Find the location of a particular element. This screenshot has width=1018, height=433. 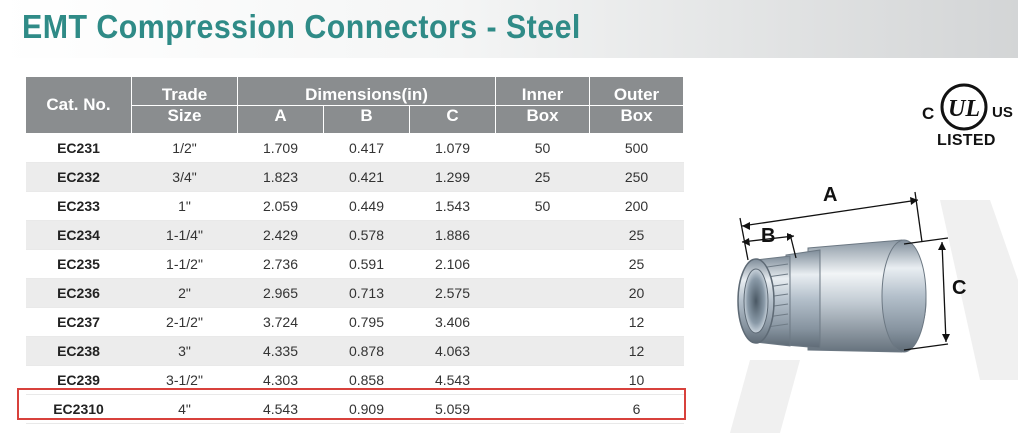

table-row: EC237 2-1/2" 3.724 0.795 3.406 12 is located at coordinates (354, 322).